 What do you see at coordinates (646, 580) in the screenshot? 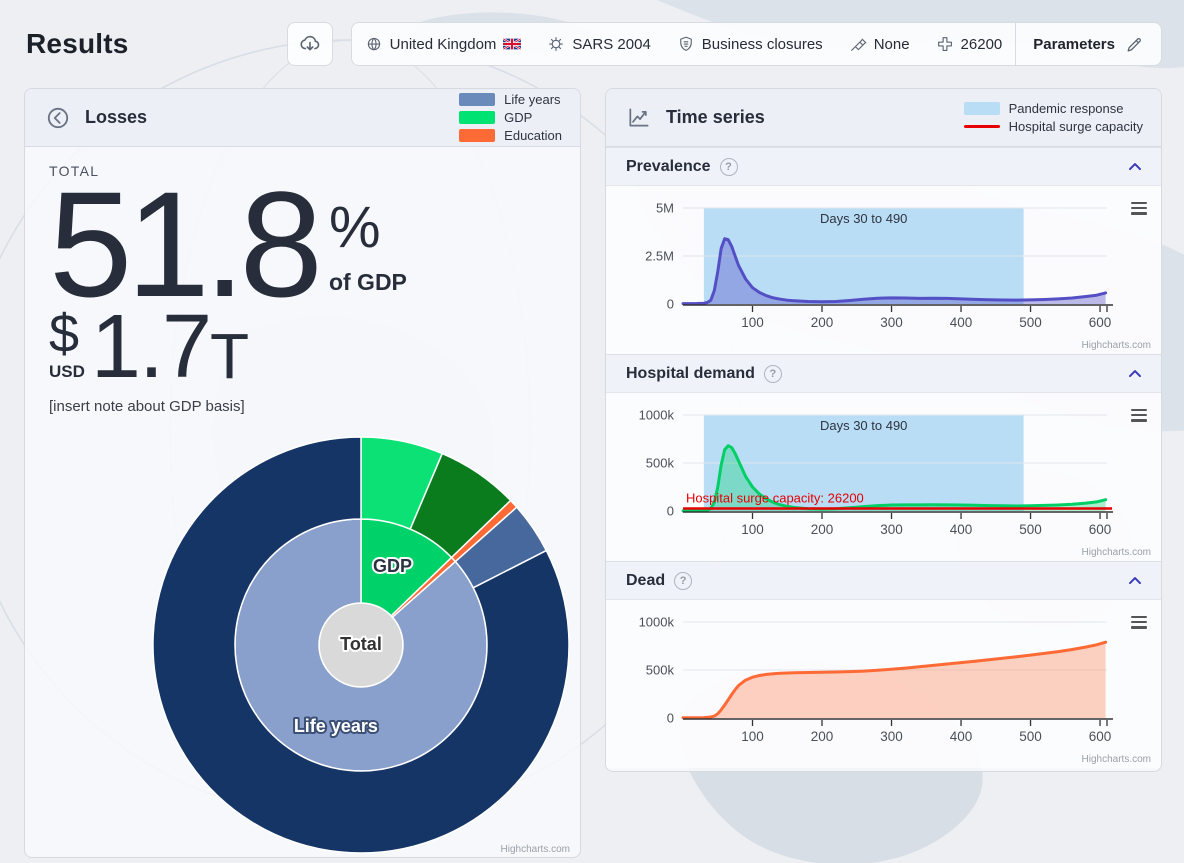
I see `dead-title: Dead` at bounding box center [646, 580].